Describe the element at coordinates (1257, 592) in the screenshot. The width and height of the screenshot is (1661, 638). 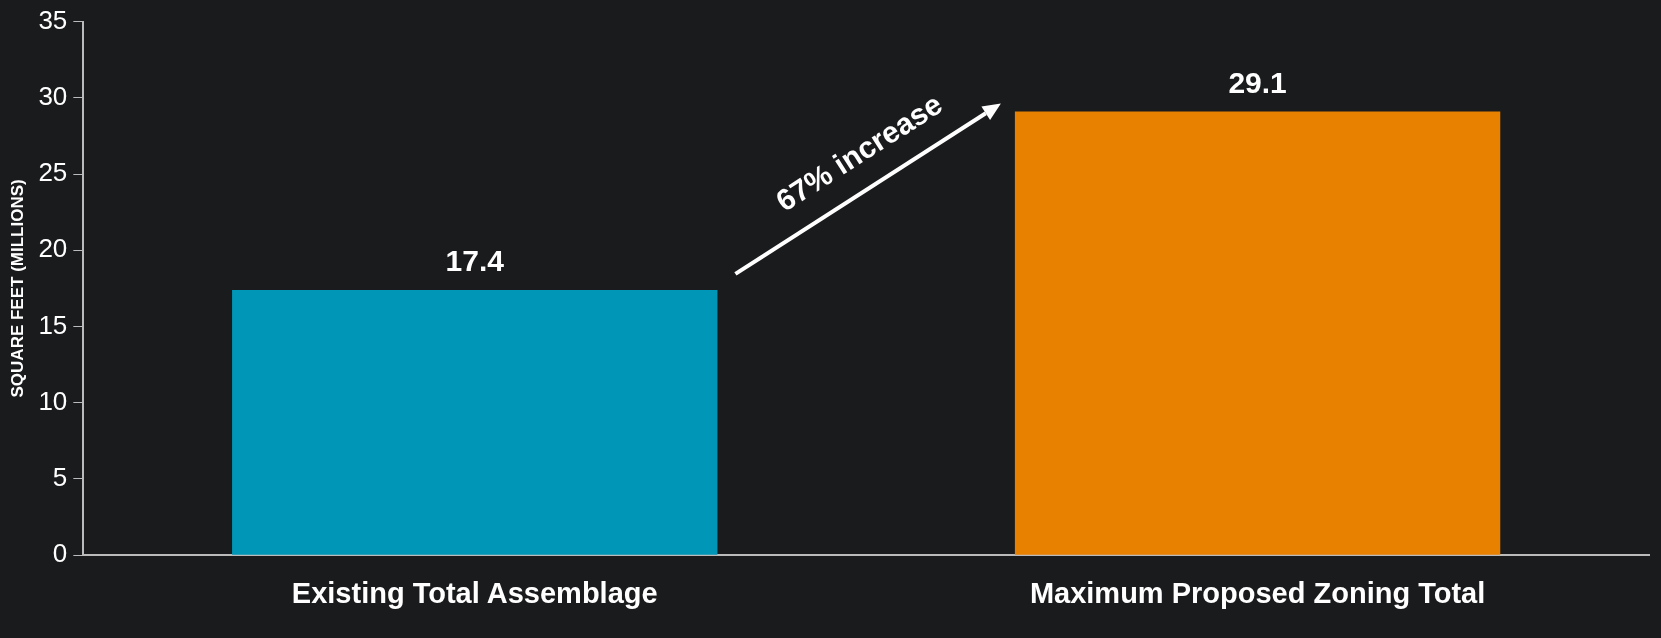
I see `x-tick-label: Maximum Proposed Zoning Total` at that location.